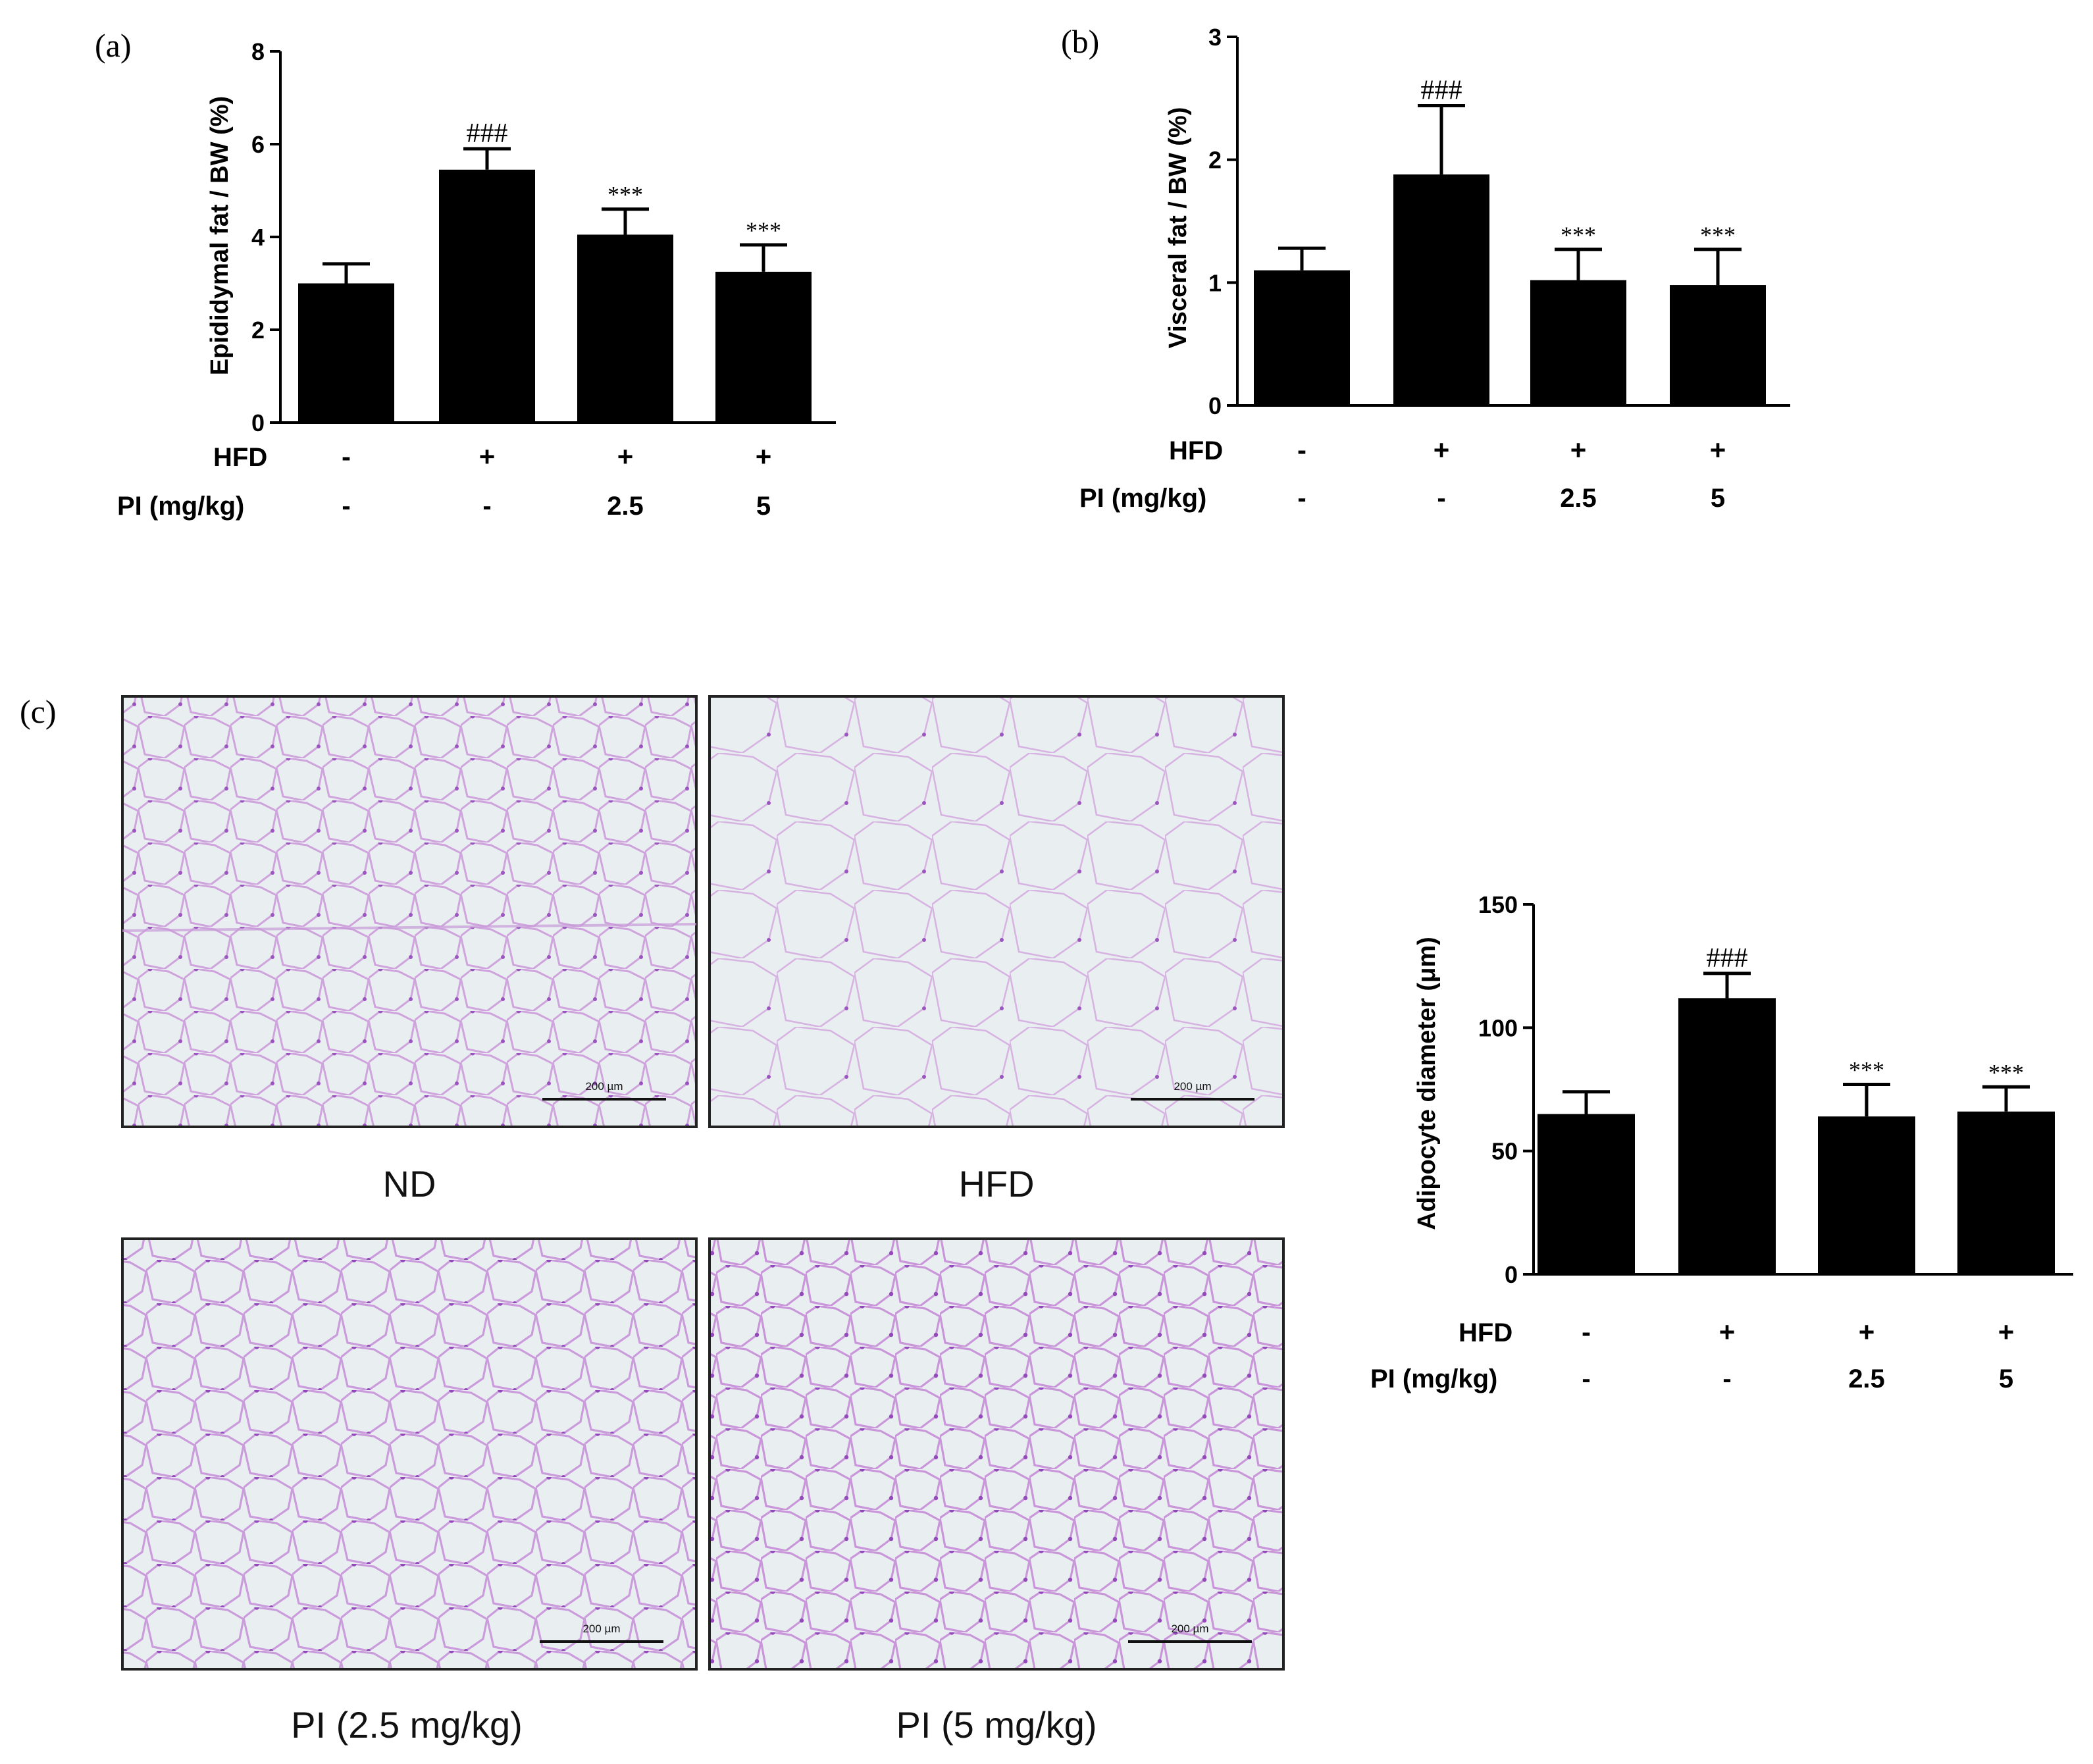 The height and width of the screenshot is (1764, 2093). I want to click on panel-letter-c: (c), so click(39, 711).